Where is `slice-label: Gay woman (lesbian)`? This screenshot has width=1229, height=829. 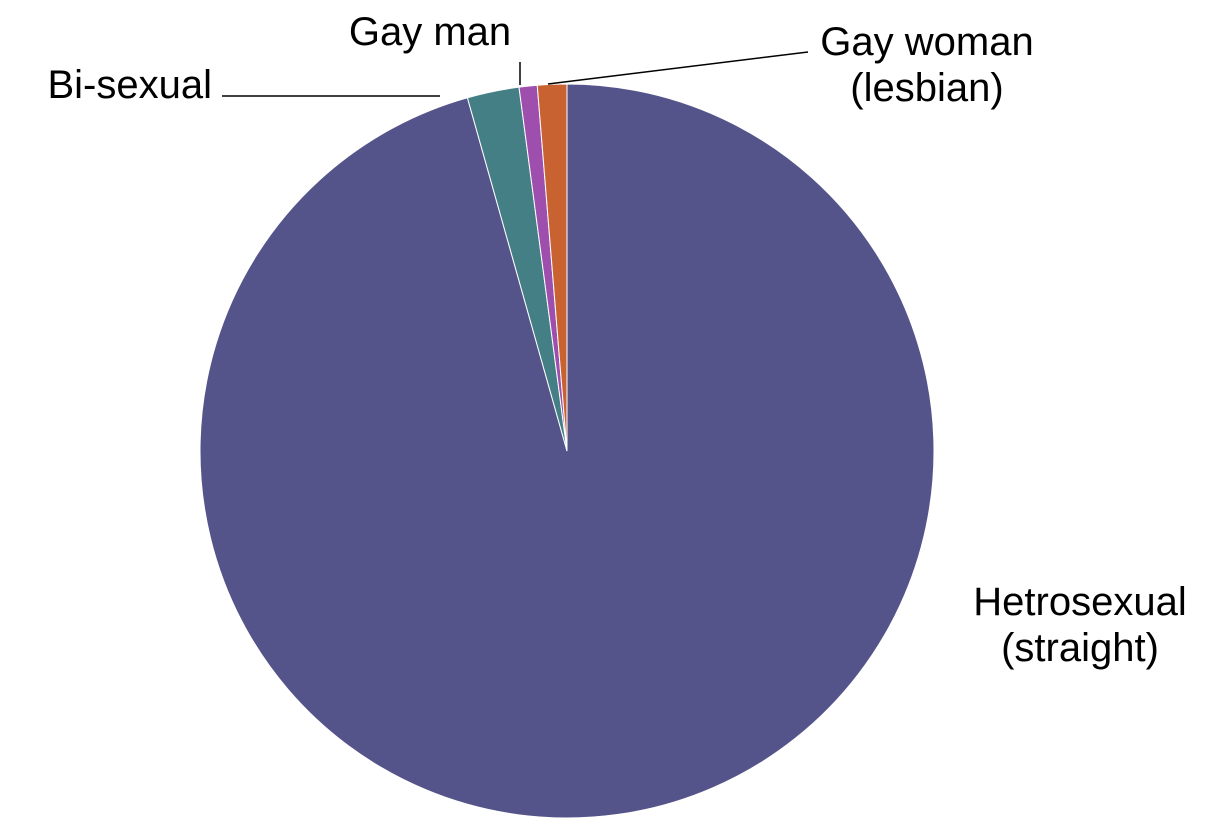
slice-label: Gay woman (lesbian) is located at coordinates (926, 65).